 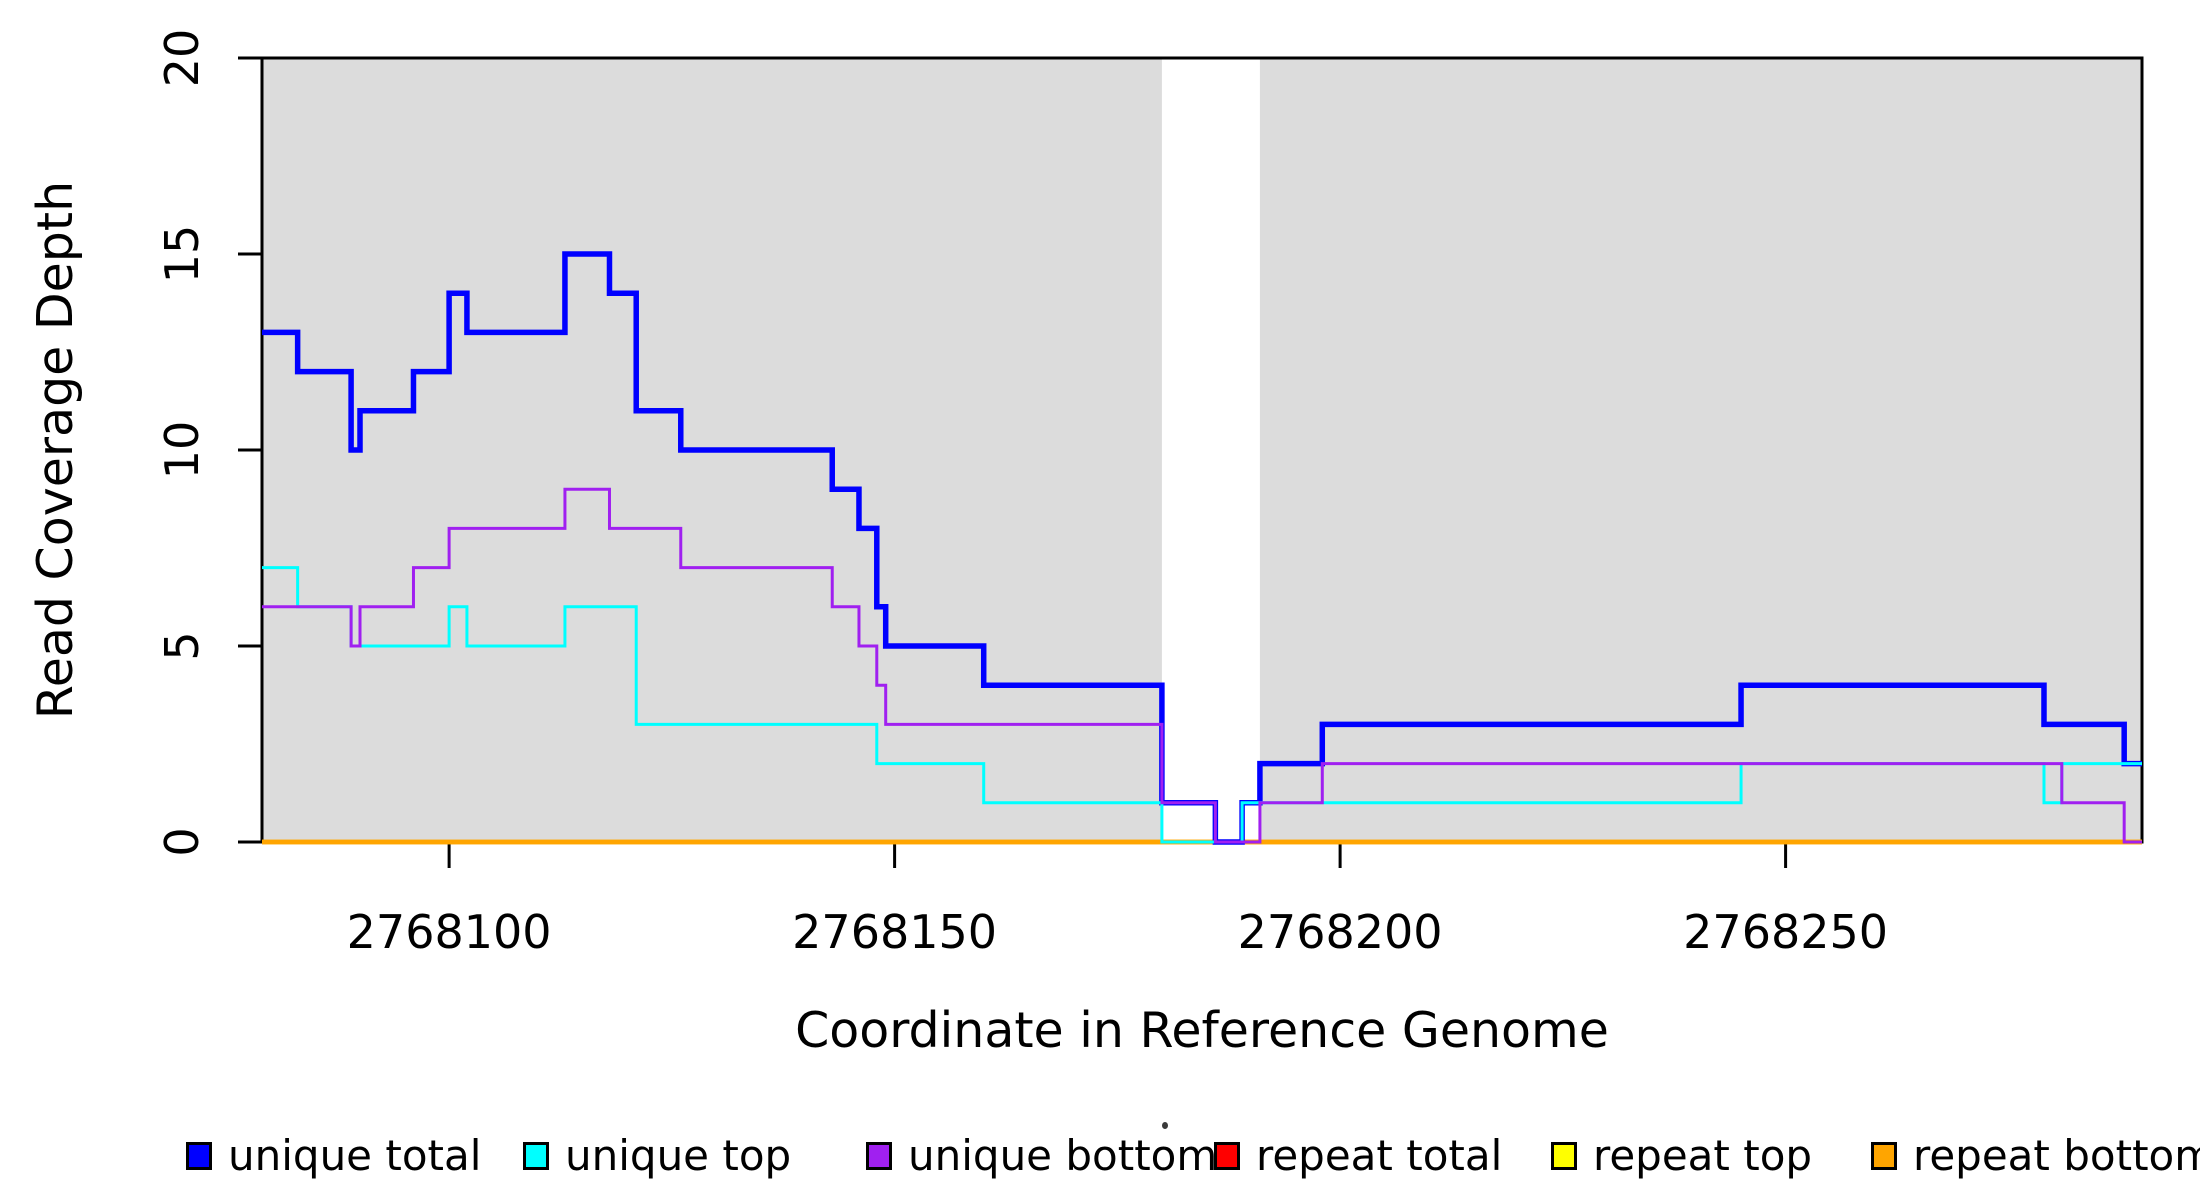 What do you see at coordinates (182, 450) in the screenshot?
I see `svg-text: 10` at bounding box center [182, 450].